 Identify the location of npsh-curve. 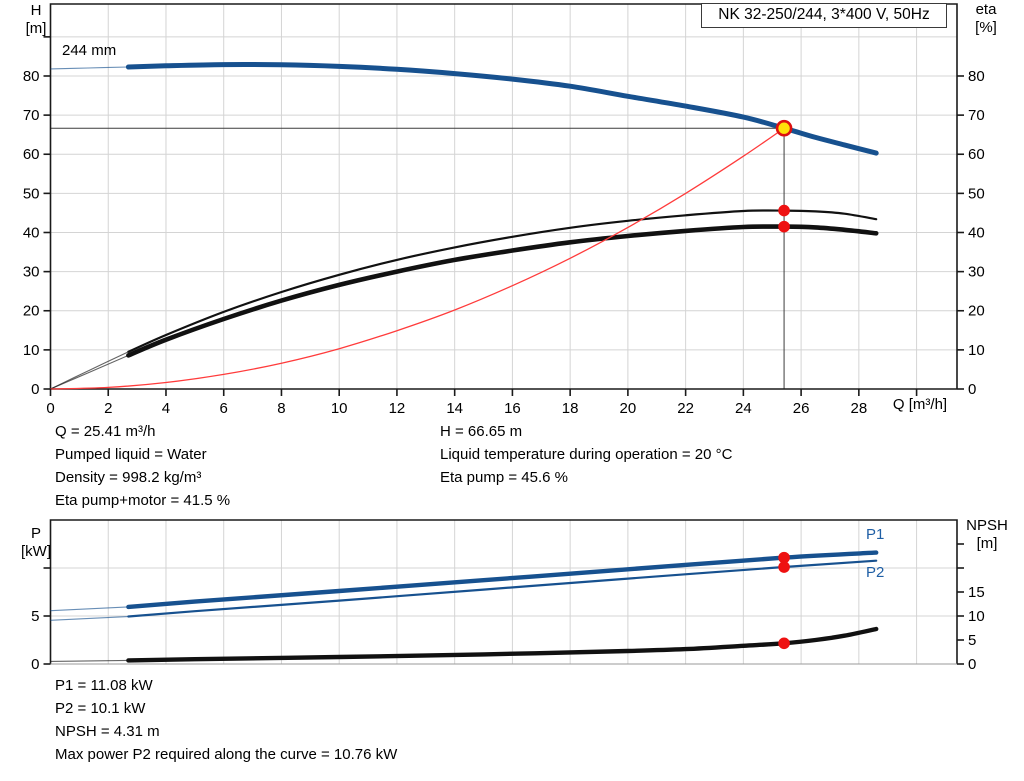
(502, 644).